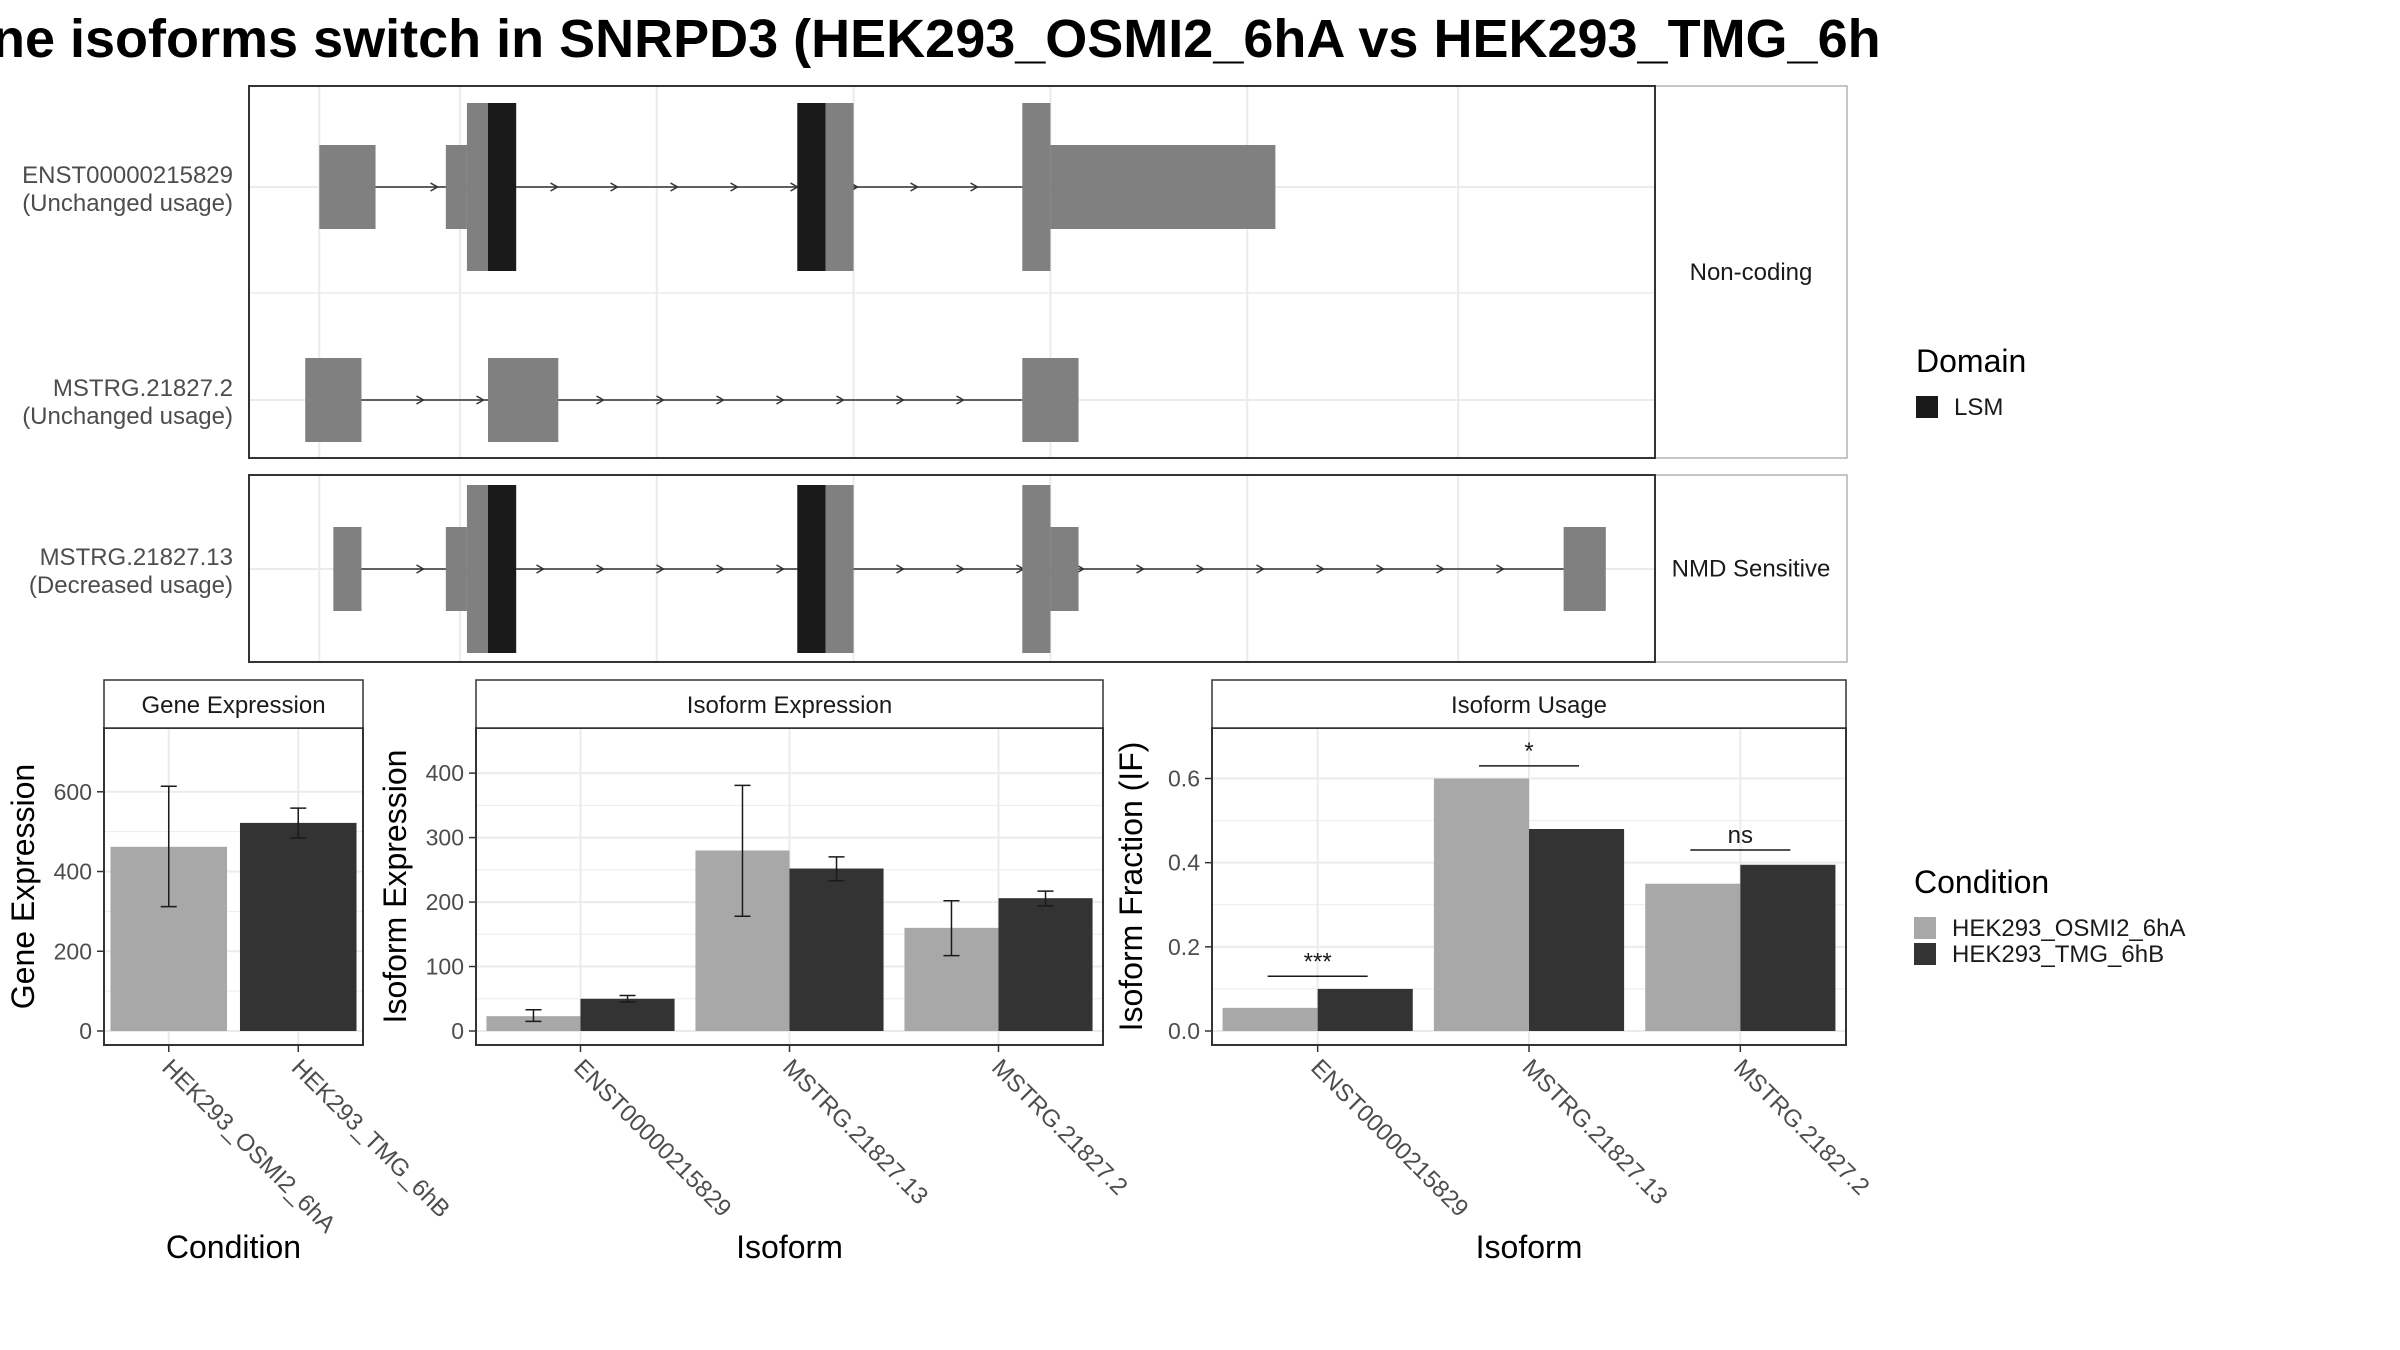  Describe the element at coordinates (1978, 407) in the screenshot. I see `legend-label: LSM` at that location.